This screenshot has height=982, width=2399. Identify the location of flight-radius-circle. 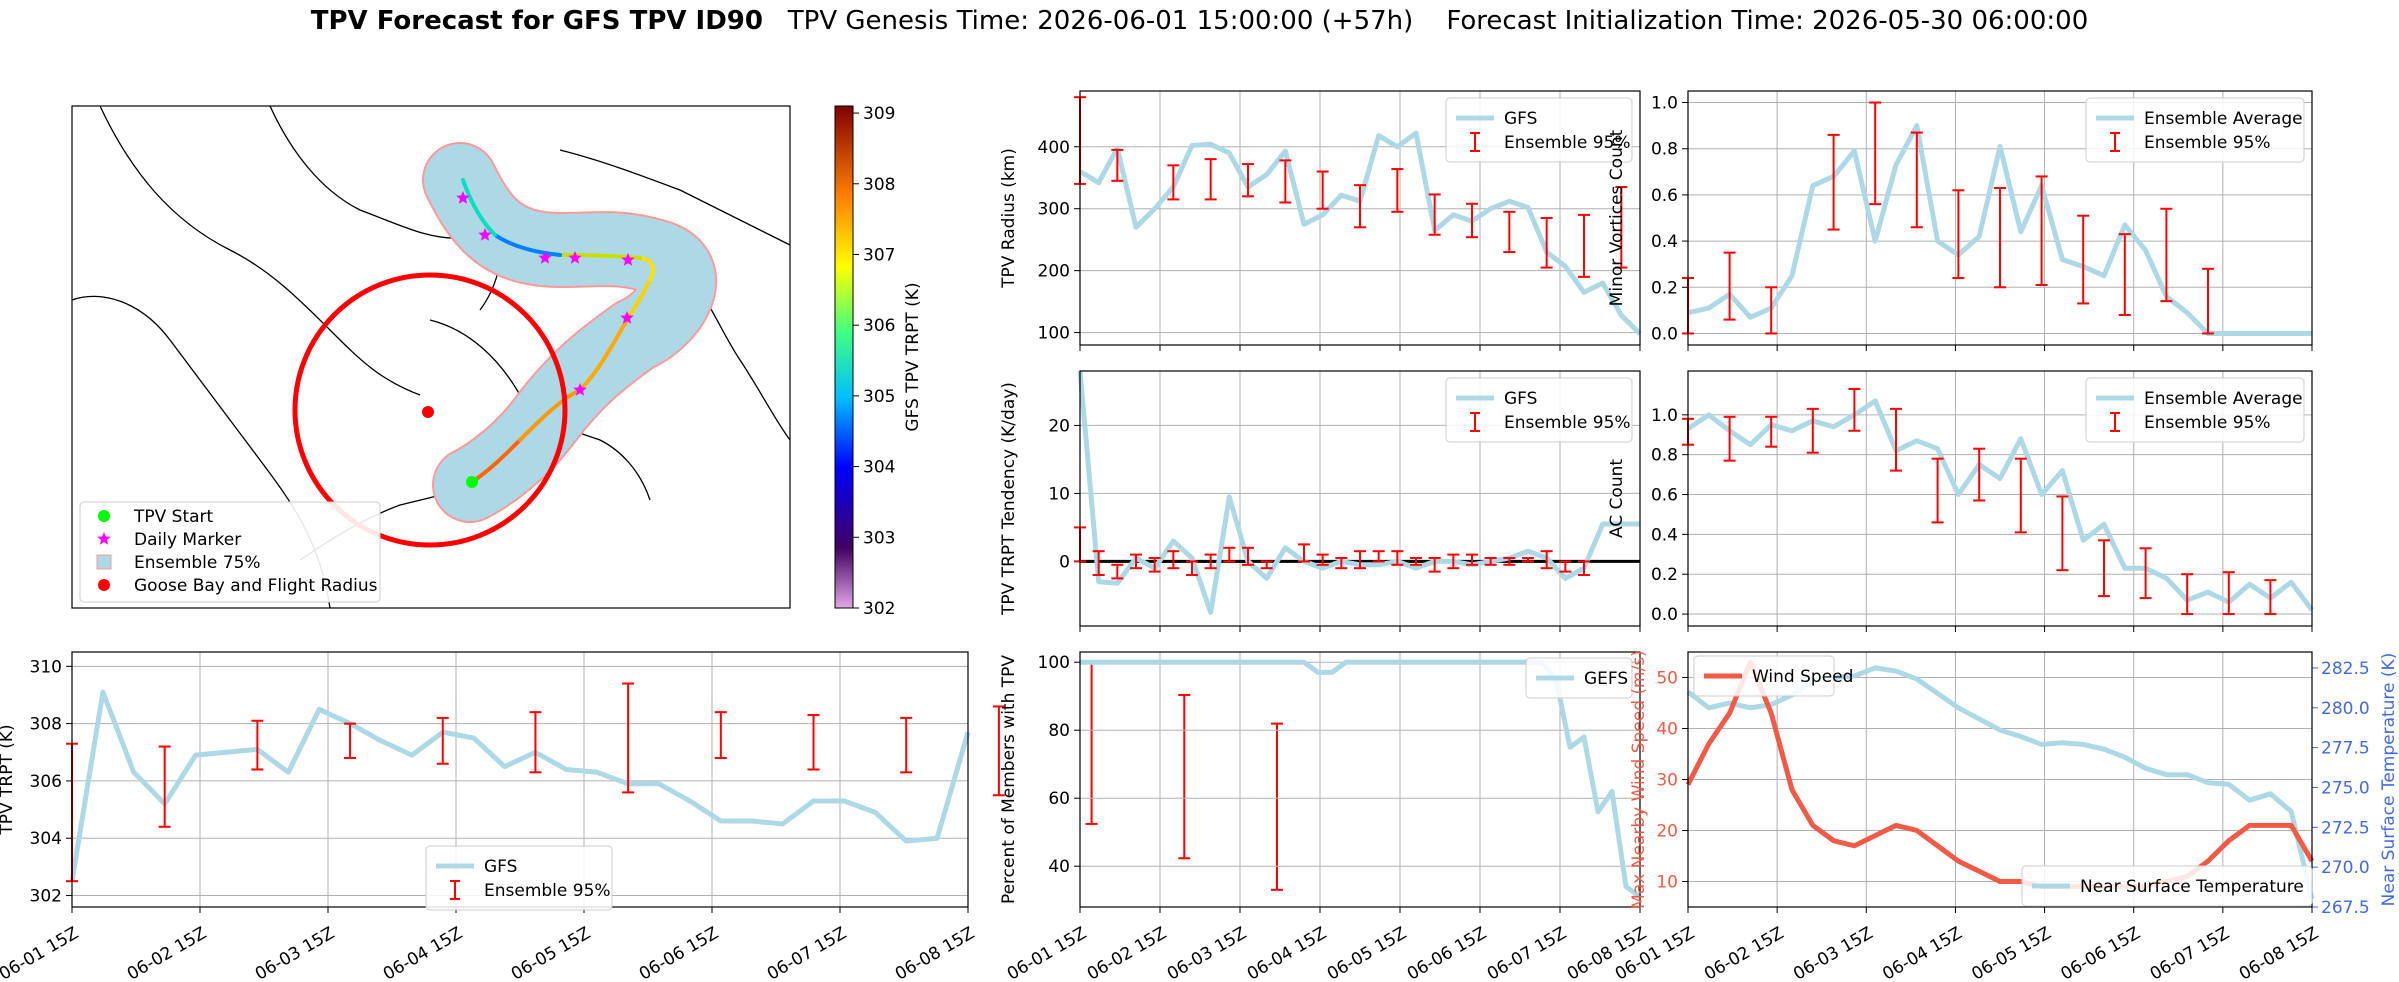
(430, 410).